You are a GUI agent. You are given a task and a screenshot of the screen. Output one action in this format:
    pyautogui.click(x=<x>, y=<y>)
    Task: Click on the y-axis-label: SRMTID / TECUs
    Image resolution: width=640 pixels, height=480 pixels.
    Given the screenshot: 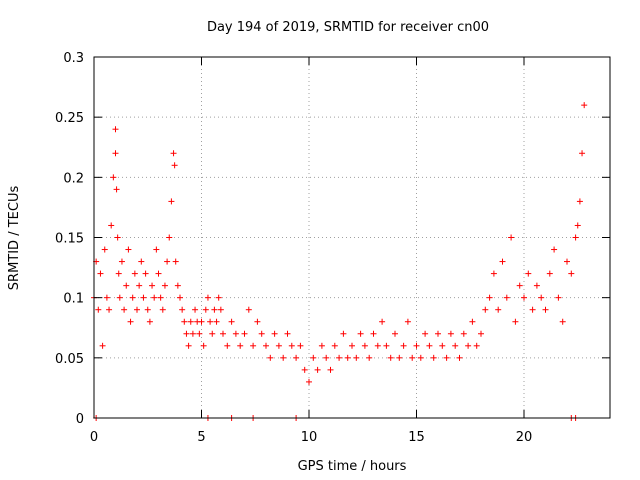 What is the action you would take?
    pyautogui.click(x=14, y=238)
    